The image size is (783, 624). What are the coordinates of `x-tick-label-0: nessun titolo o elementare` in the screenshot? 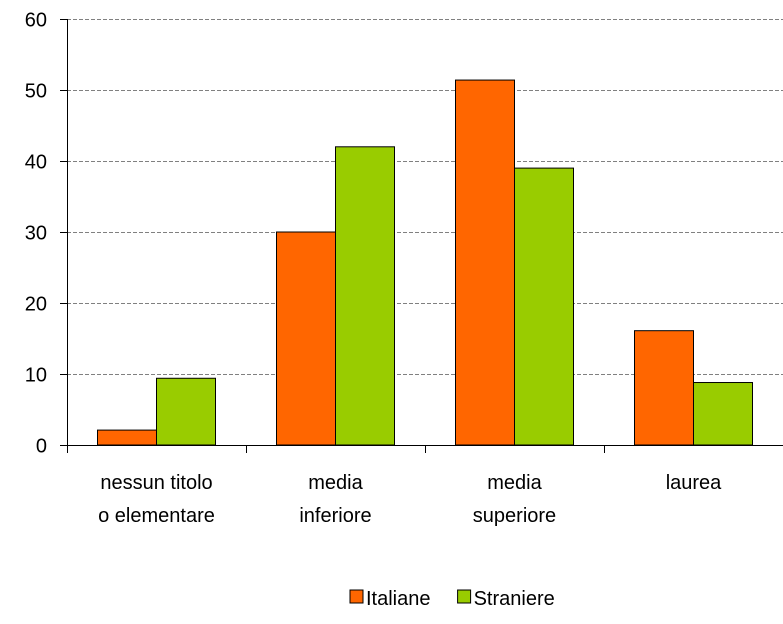 It's located at (156, 499).